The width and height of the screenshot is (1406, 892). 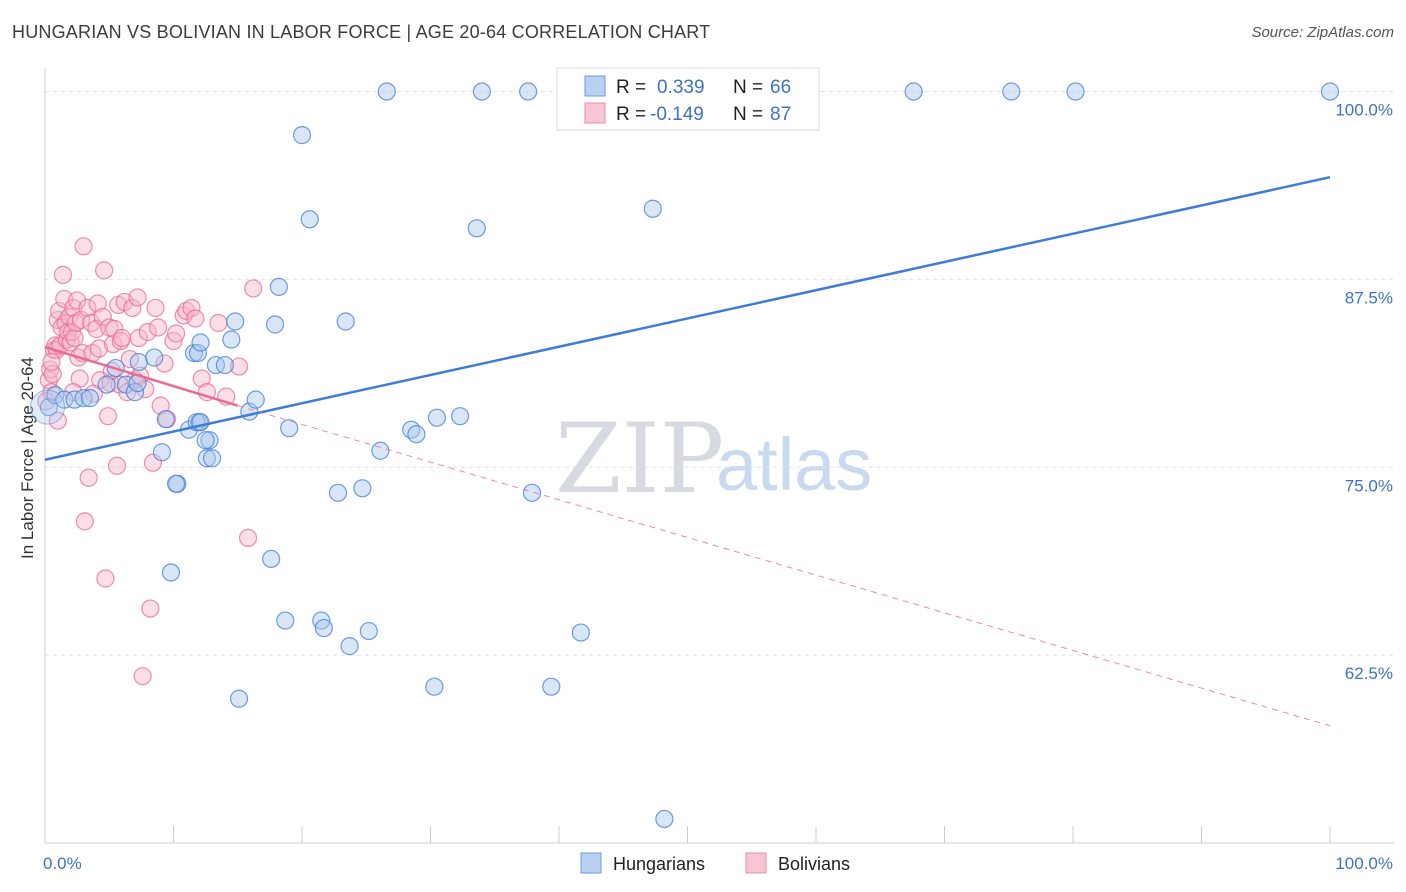 I want to click on series-legend: Hungarians Bolivians, so click(x=715, y=863).